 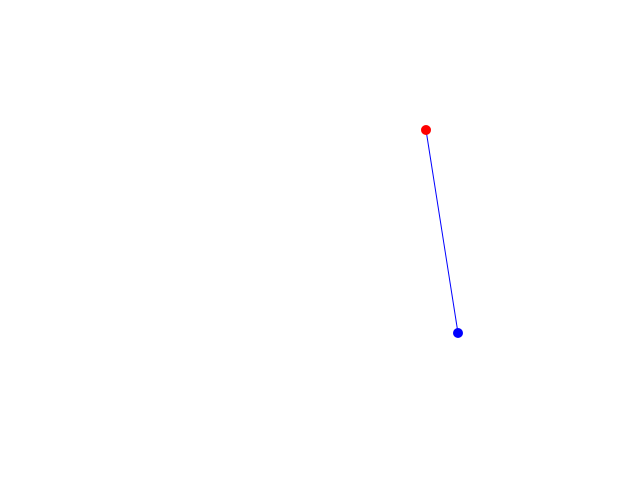 What do you see at coordinates (426, 130) in the screenshot?
I see `start-point-red` at bounding box center [426, 130].